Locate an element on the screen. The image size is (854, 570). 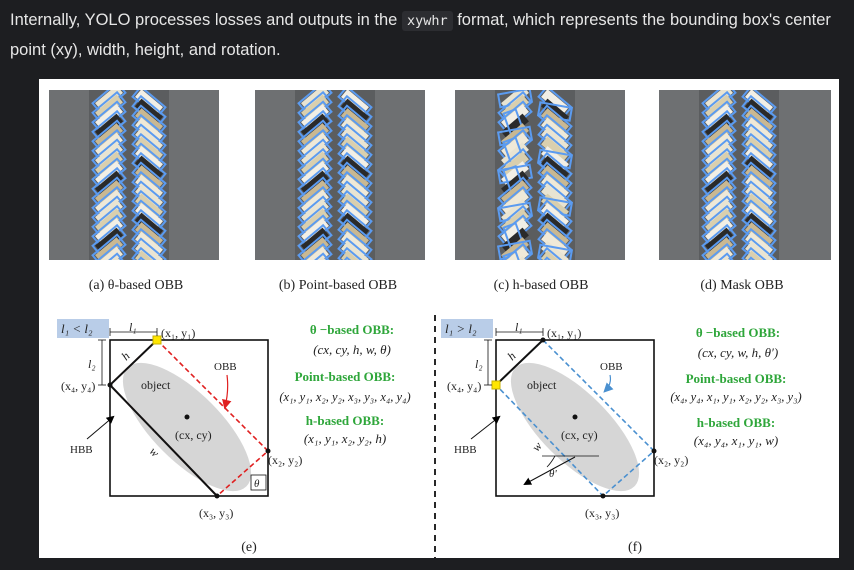
panel-d-image is located at coordinates (745, 175).